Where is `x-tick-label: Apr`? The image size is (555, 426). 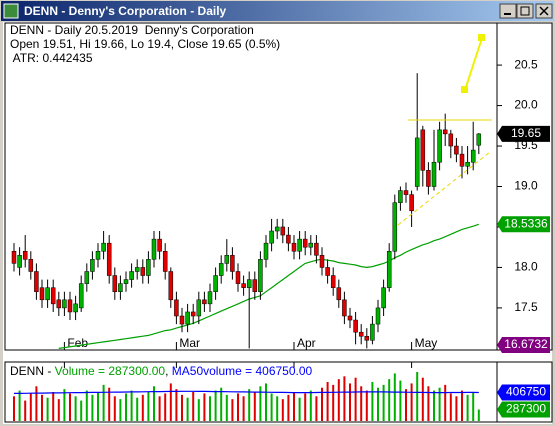 x-tick-label: Apr is located at coordinates (306, 343).